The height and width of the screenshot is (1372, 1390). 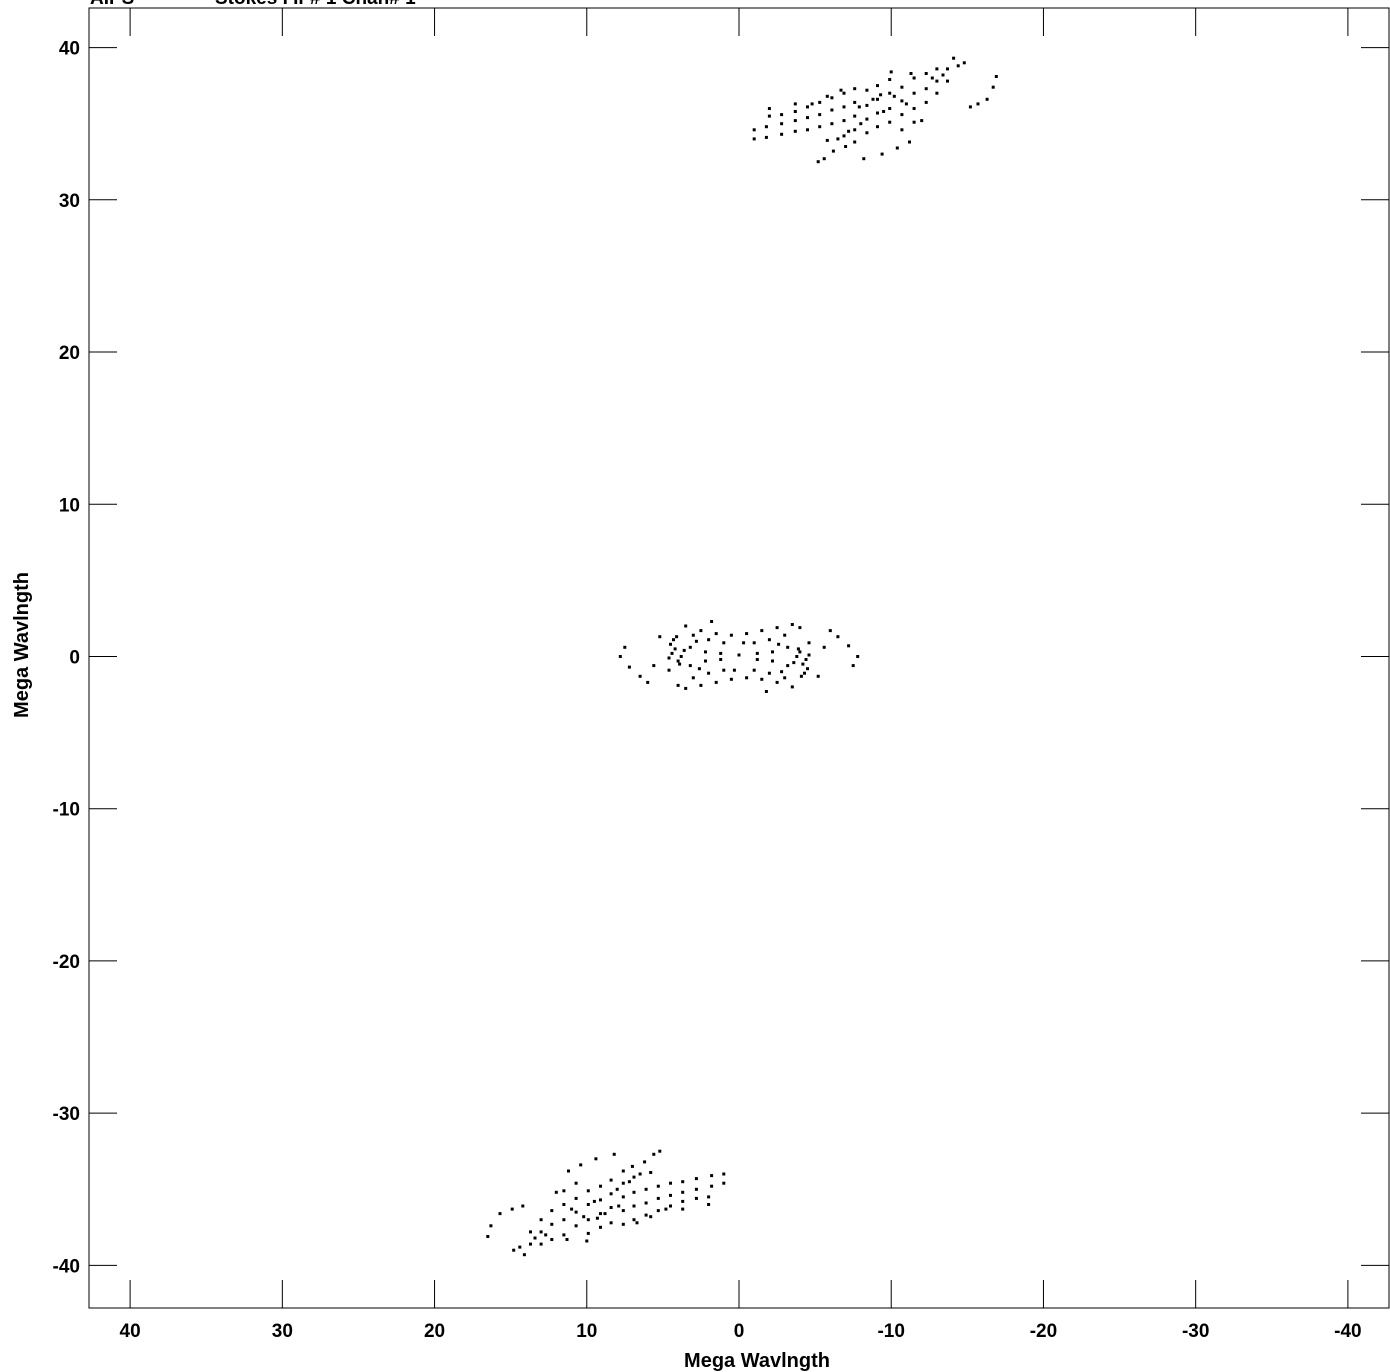 What do you see at coordinates (1043, 1331) in the screenshot?
I see `x-tick-label: -20` at bounding box center [1043, 1331].